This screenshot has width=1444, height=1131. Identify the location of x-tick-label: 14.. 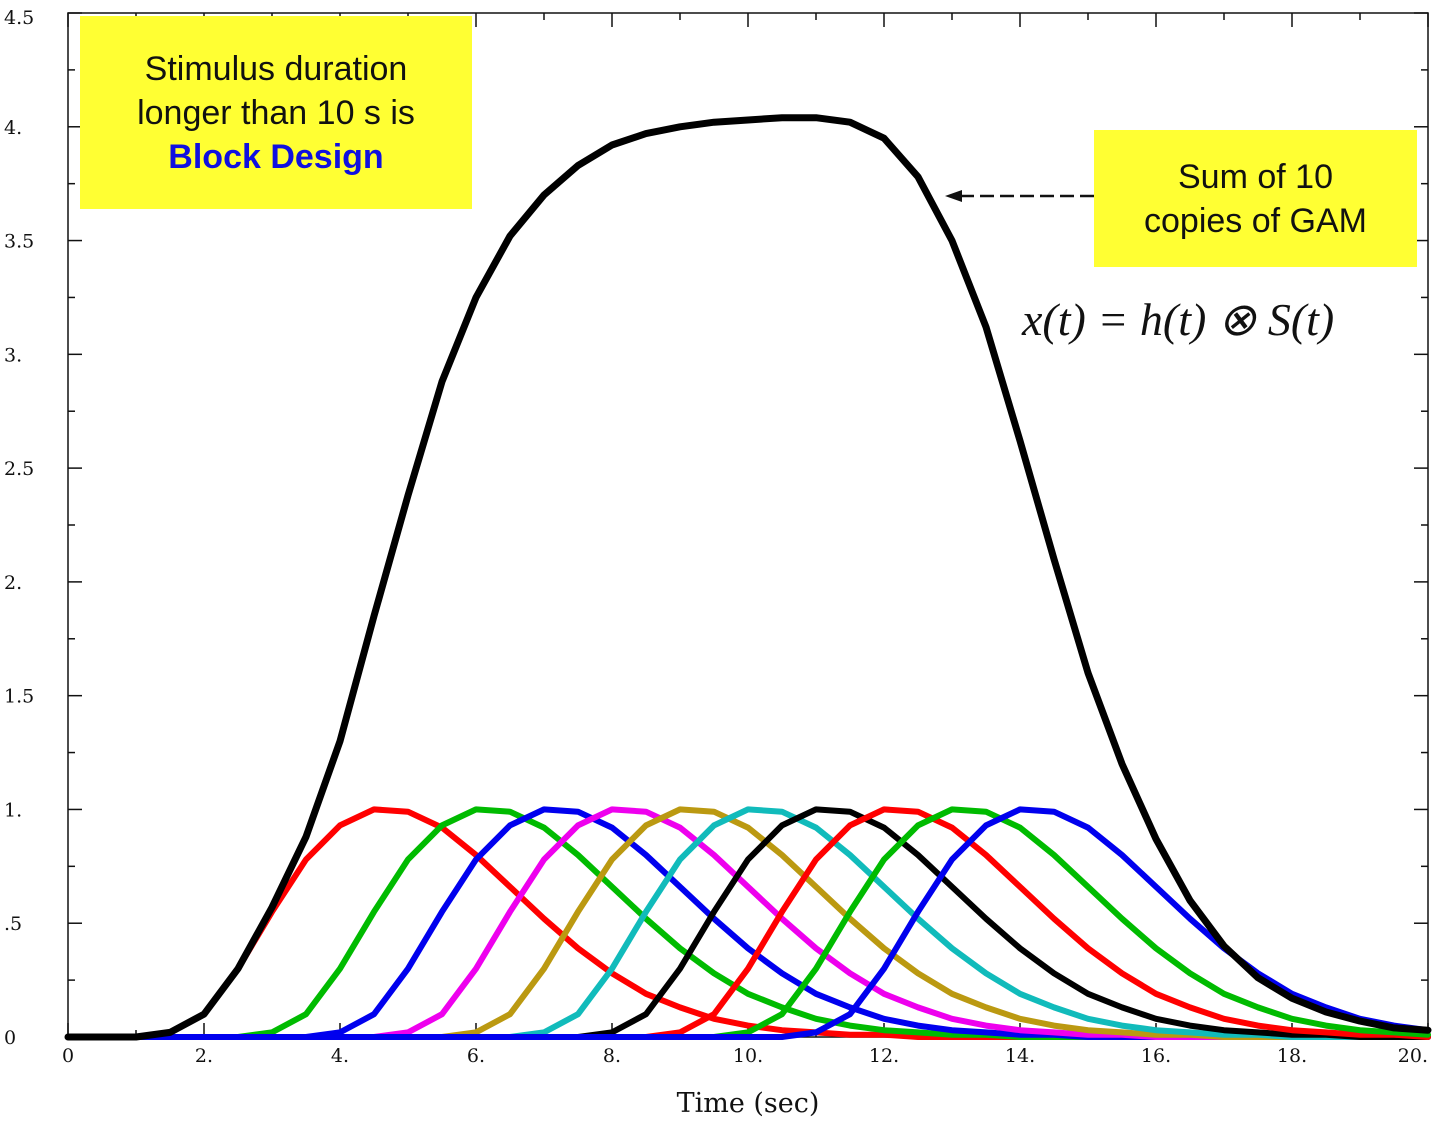
(1020, 1056).